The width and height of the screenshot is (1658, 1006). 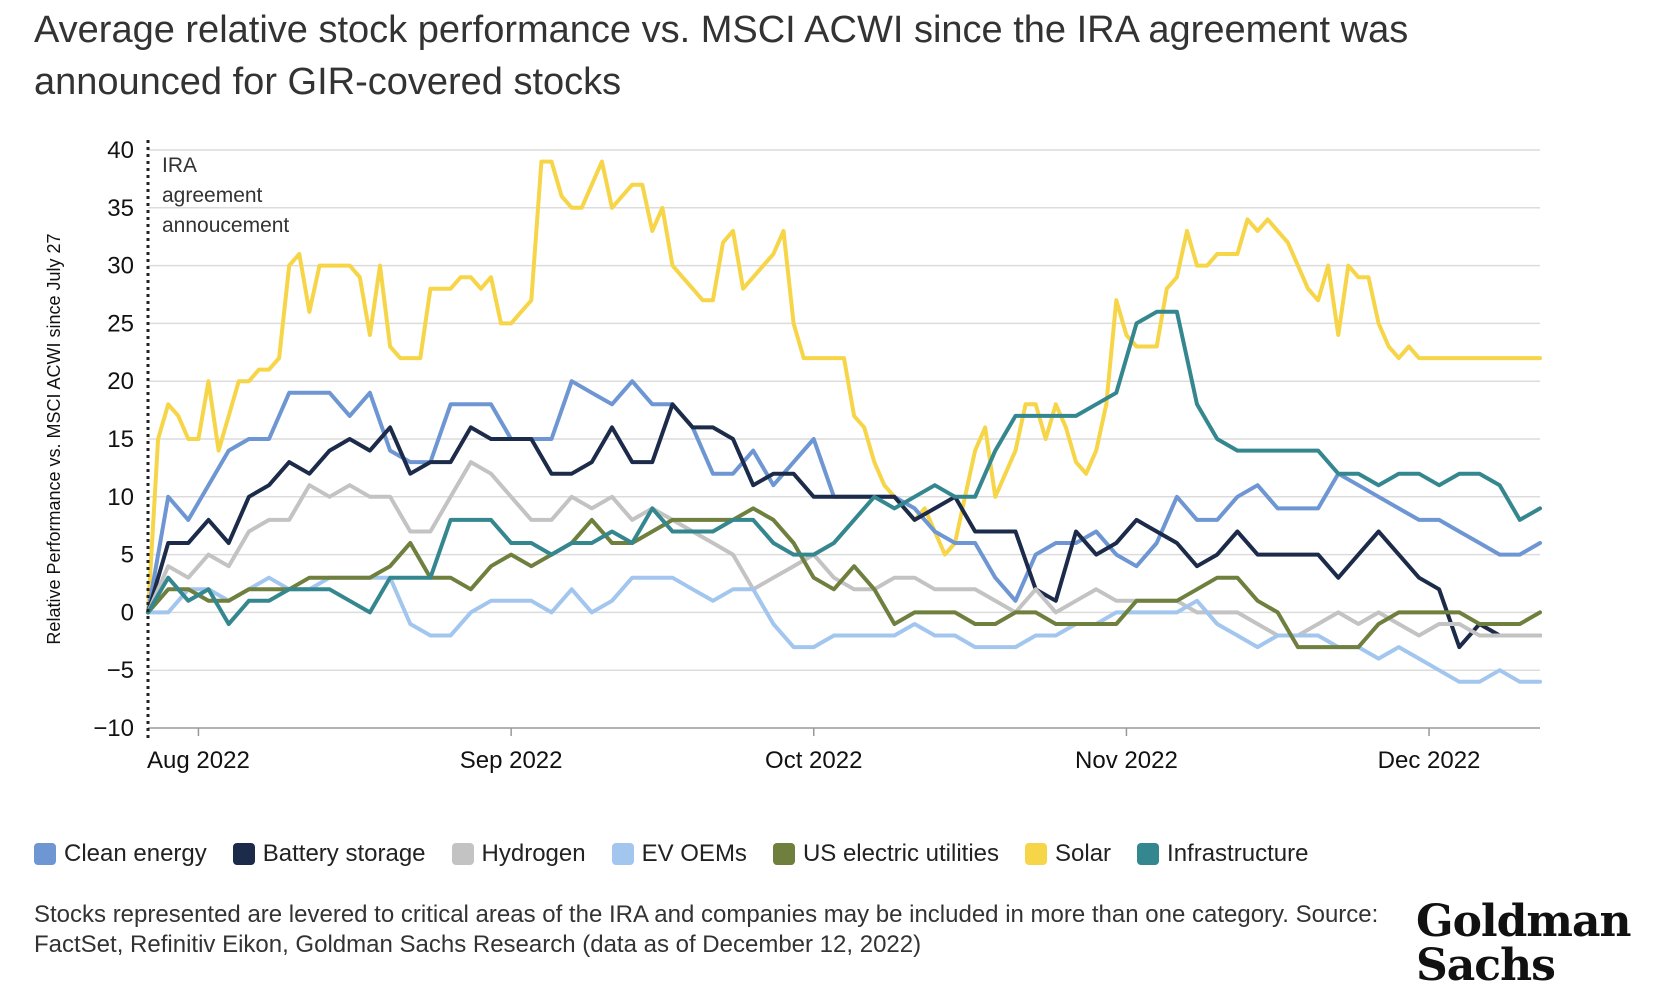 What do you see at coordinates (1523, 921) in the screenshot?
I see `logo-line-1: Goldman` at bounding box center [1523, 921].